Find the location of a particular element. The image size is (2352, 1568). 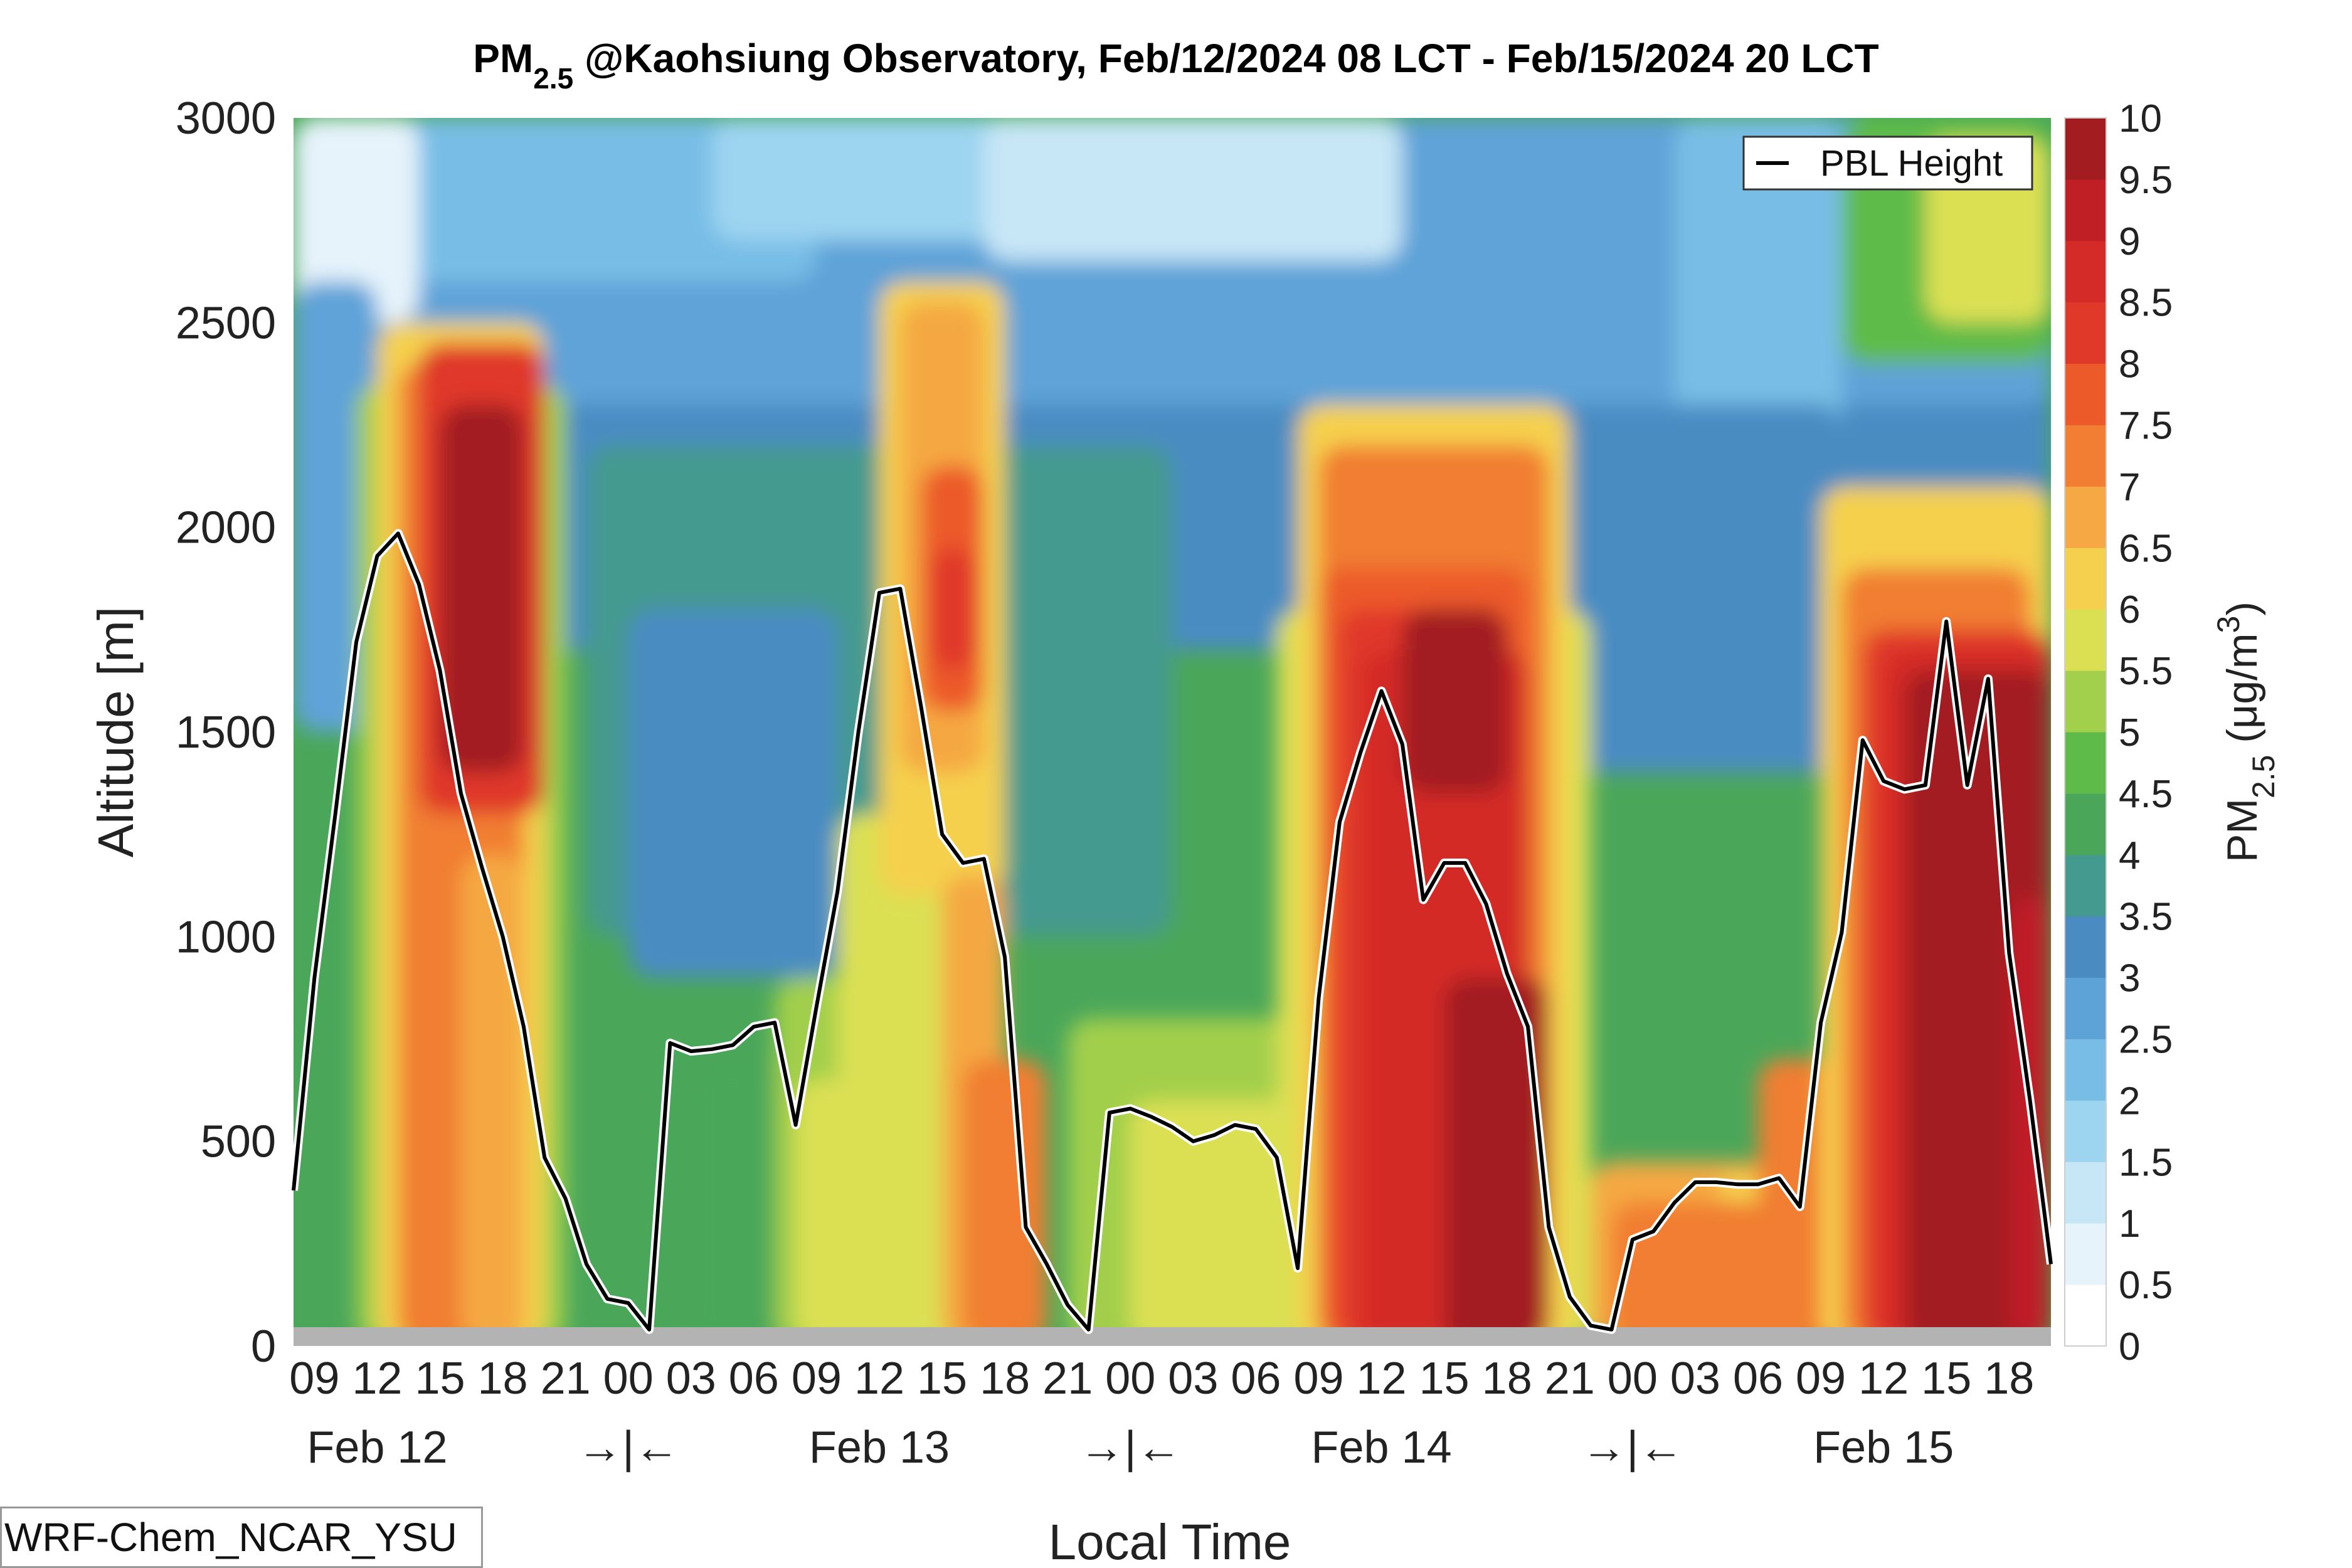

y-tick-label: 500 is located at coordinates (238, 1142).